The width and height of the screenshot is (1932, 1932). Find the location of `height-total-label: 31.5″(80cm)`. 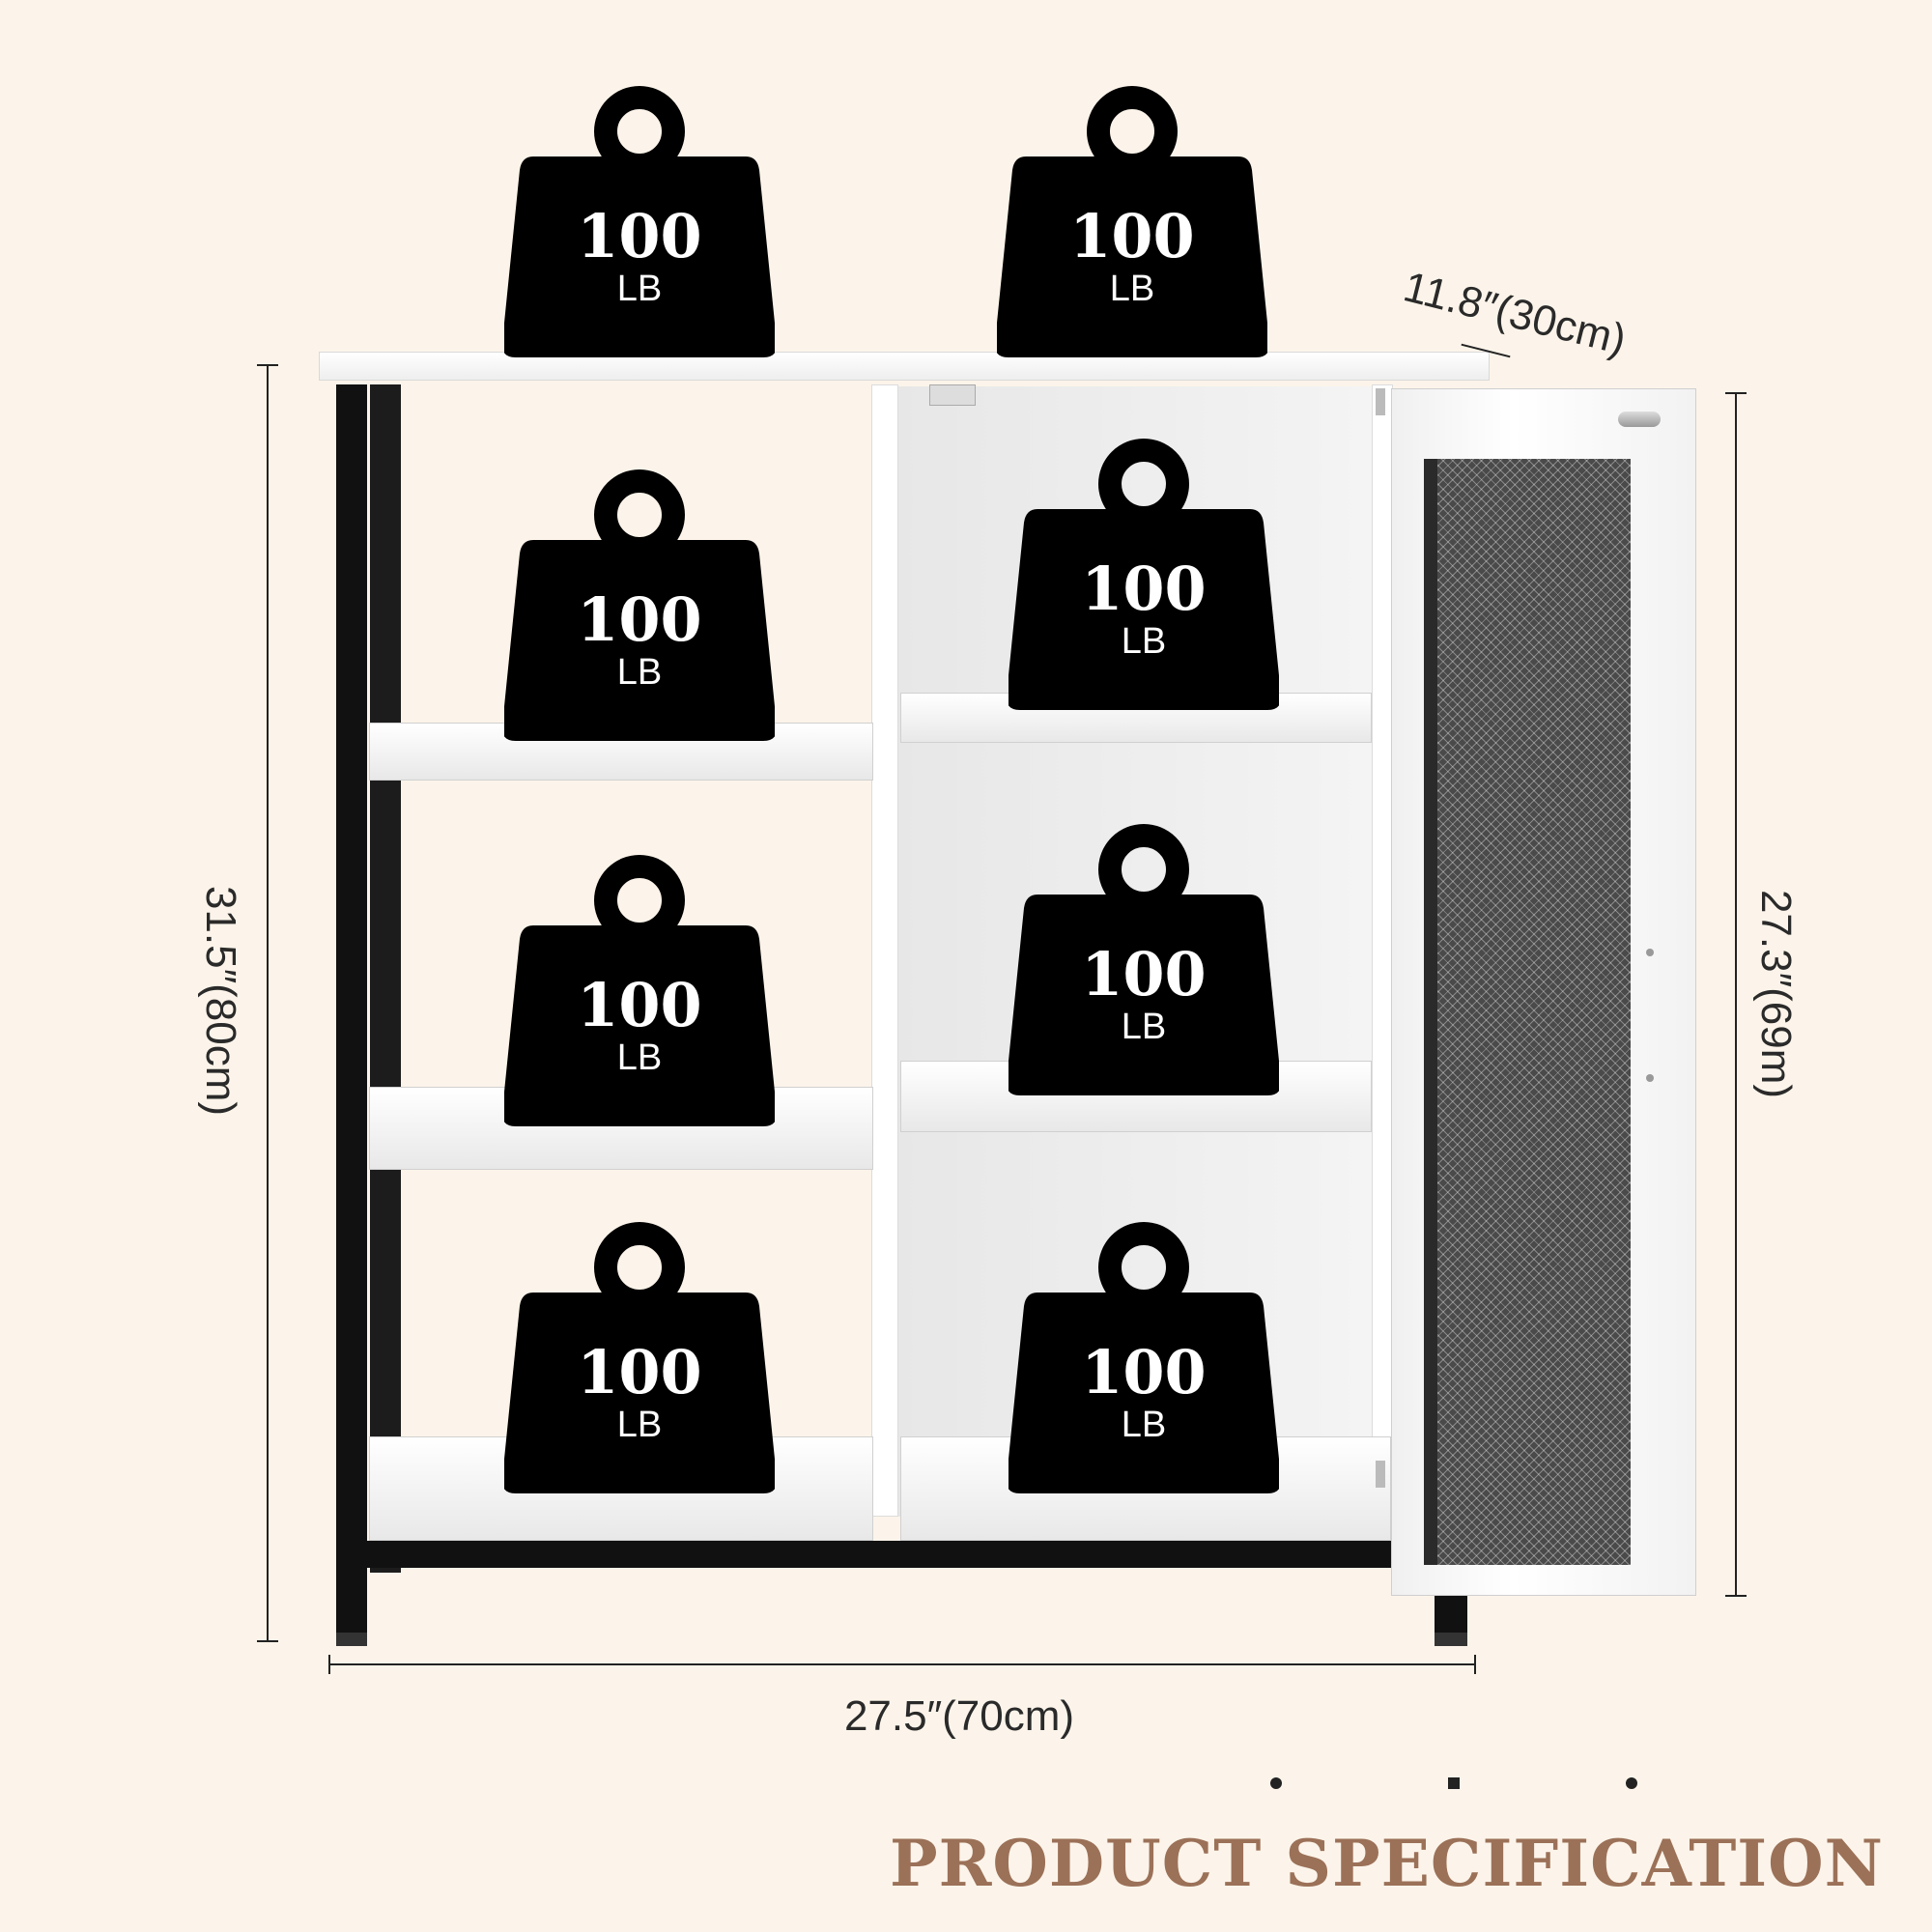

height-total-label: 31.5″(80cm) is located at coordinates (220, 1001).